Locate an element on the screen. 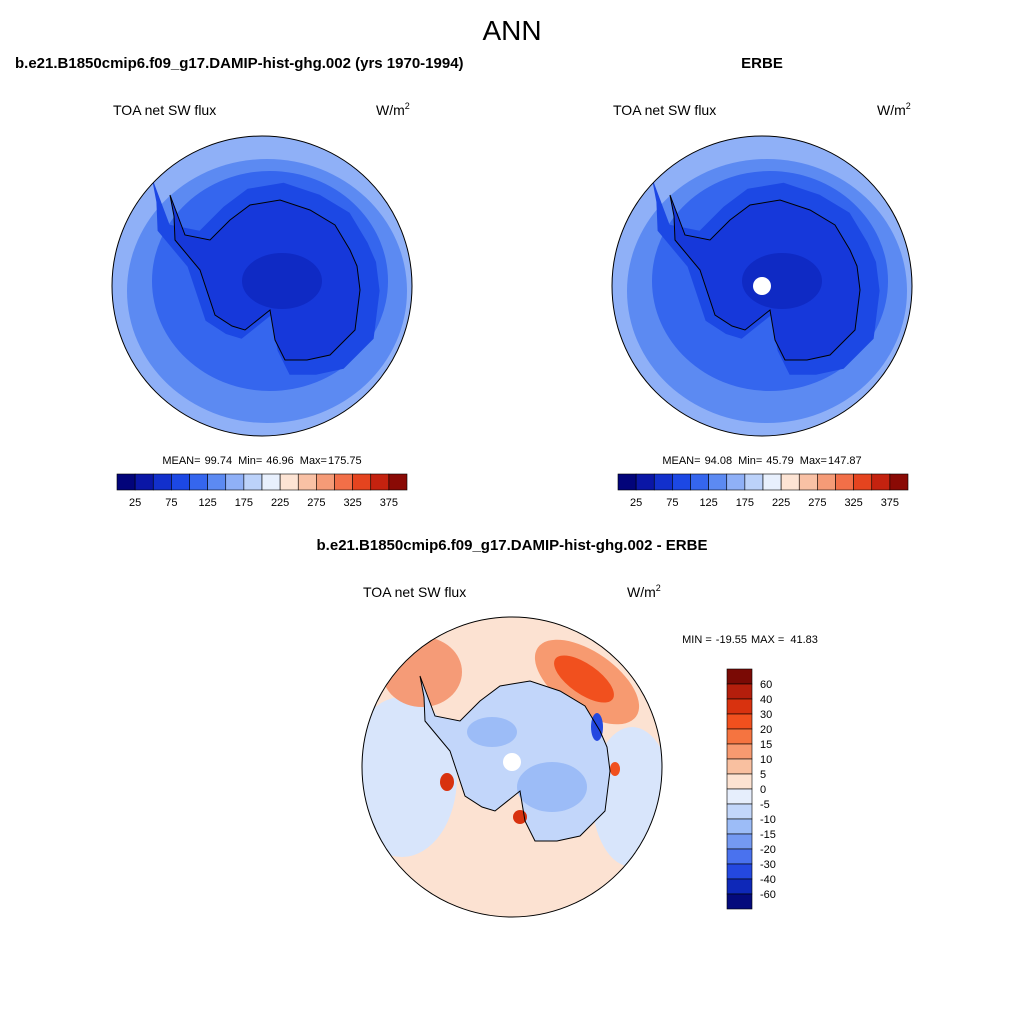  colorbar-label: 375 is located at coordinates (890, 503).